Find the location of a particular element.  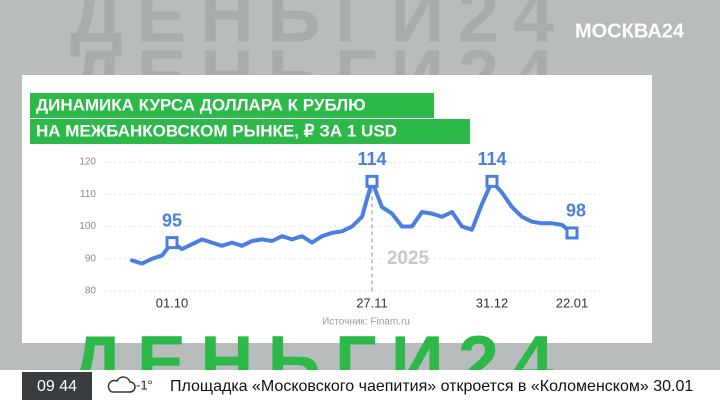

clock-box is located at coordinates (57, 386).